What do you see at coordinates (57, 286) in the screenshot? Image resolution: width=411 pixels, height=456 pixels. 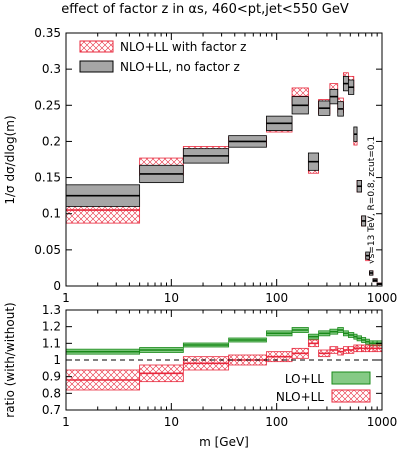 I see `y-tick-label: 0` at bounding box center [57, 286].